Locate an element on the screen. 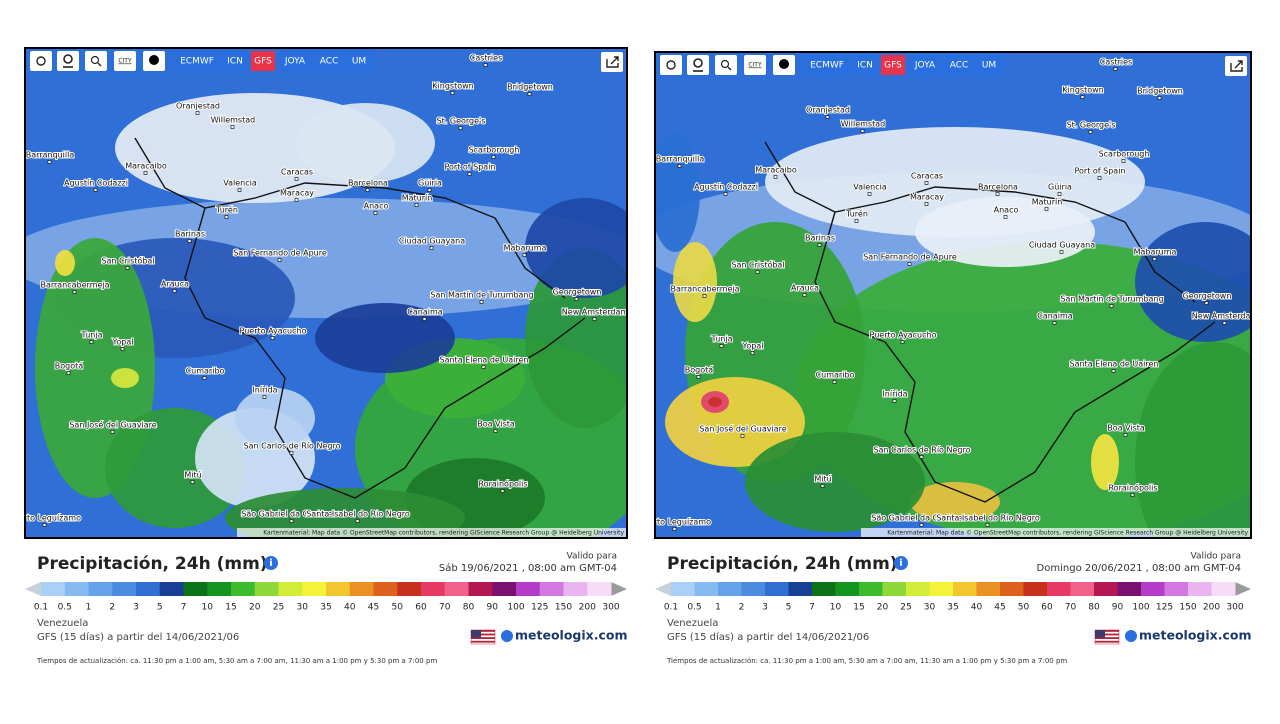 The image size is (1280, 724). city-label: Maracay is located at coordinates (927, 197).